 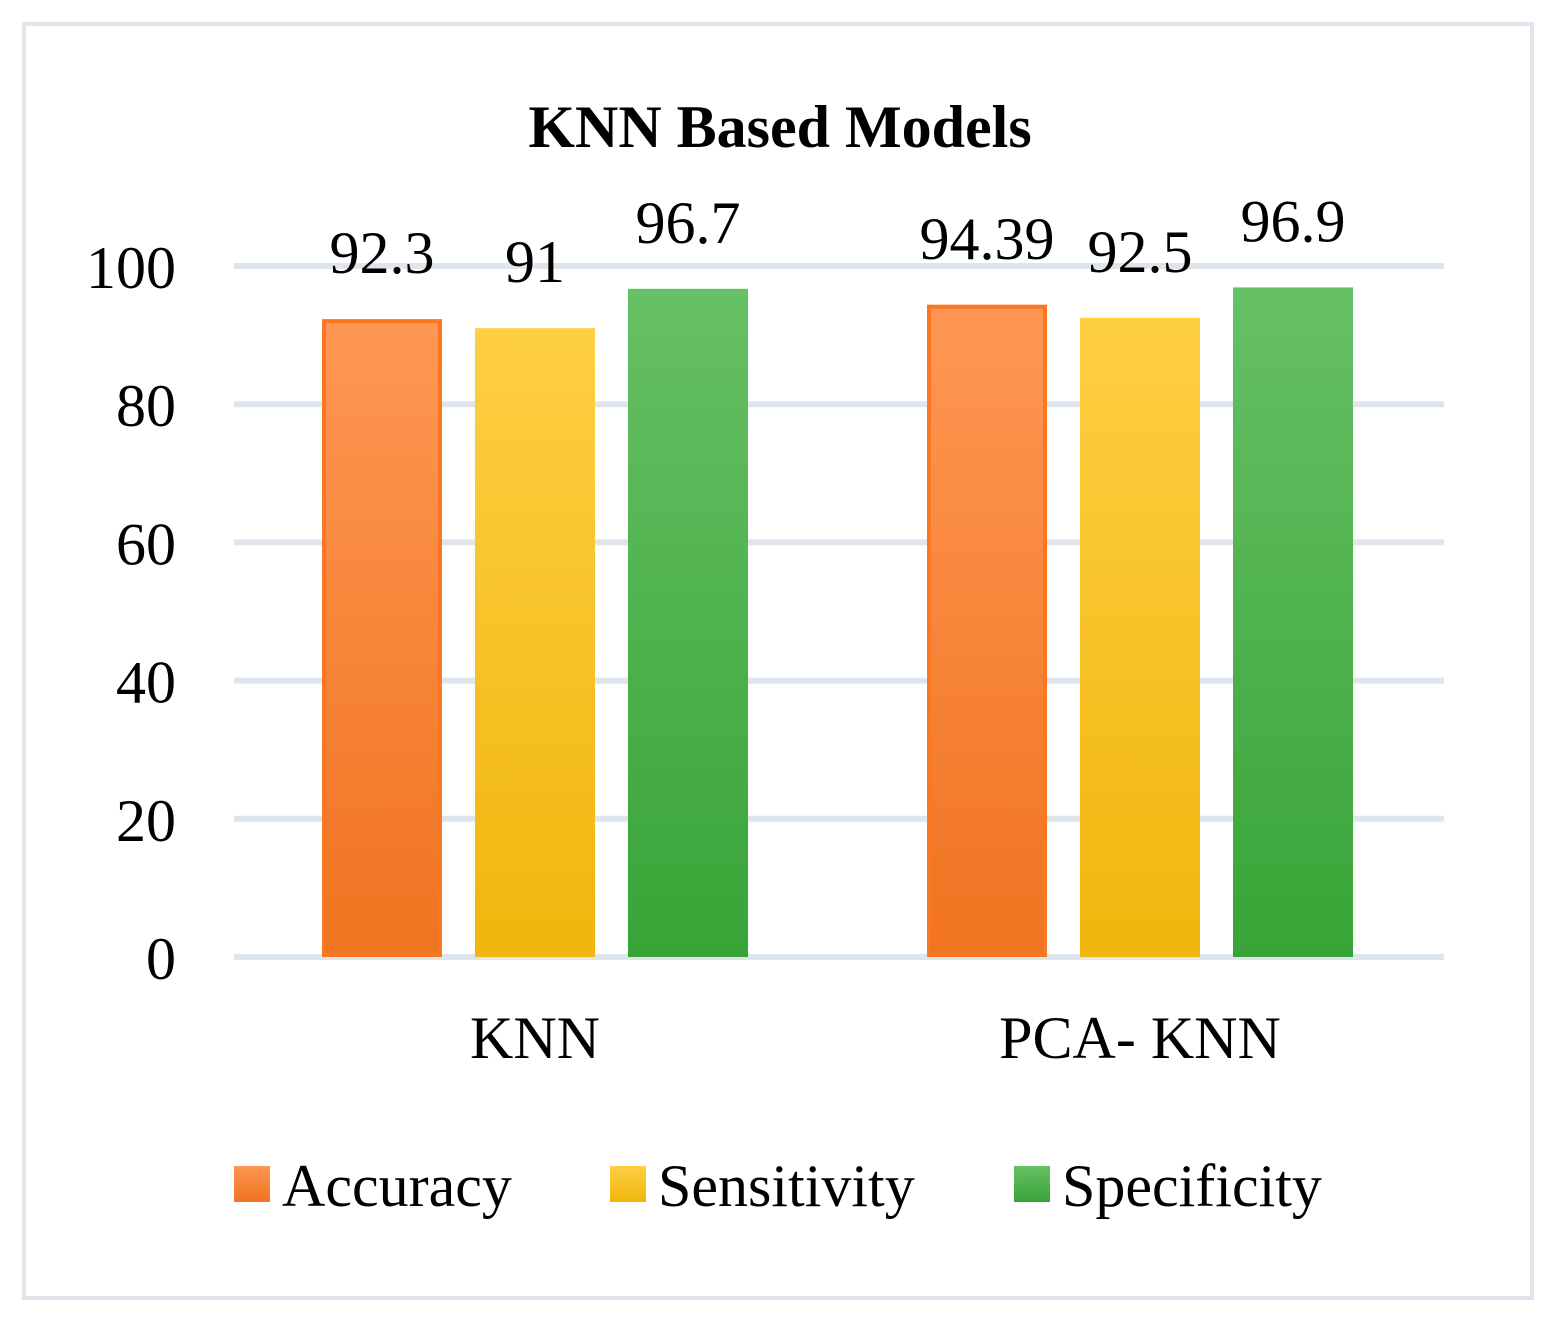 What do you see at coordinates (161, 959) in the screenshot?
I see `y-tick-label: 0` at bounding box center [161, 959].